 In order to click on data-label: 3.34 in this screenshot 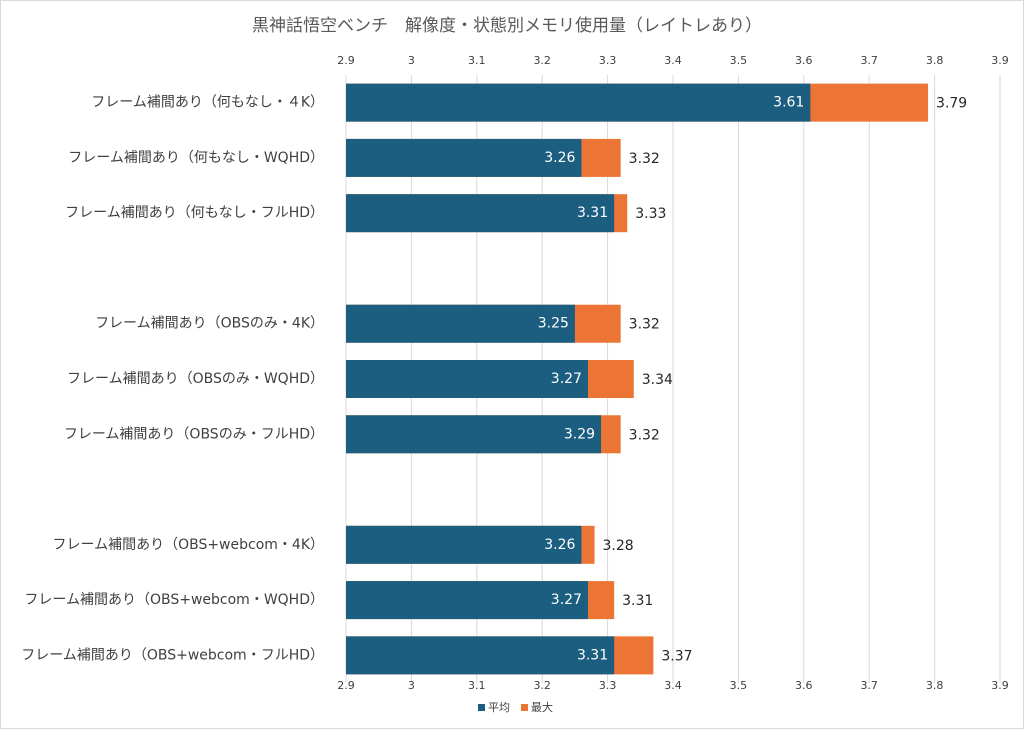, I will do `click(657, 380)`.